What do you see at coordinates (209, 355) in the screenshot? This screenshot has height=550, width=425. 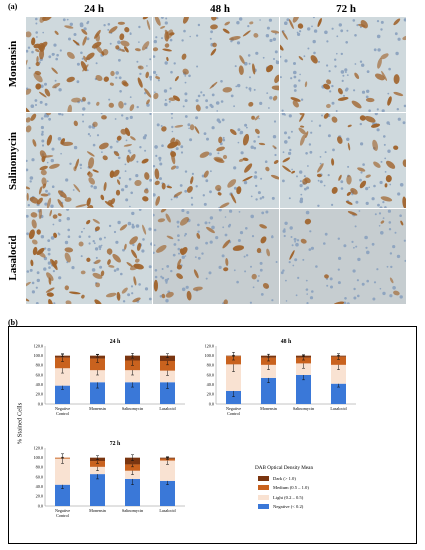 I see `y-tick-label-1-5: 100.0` at bounding box center [209, 355].